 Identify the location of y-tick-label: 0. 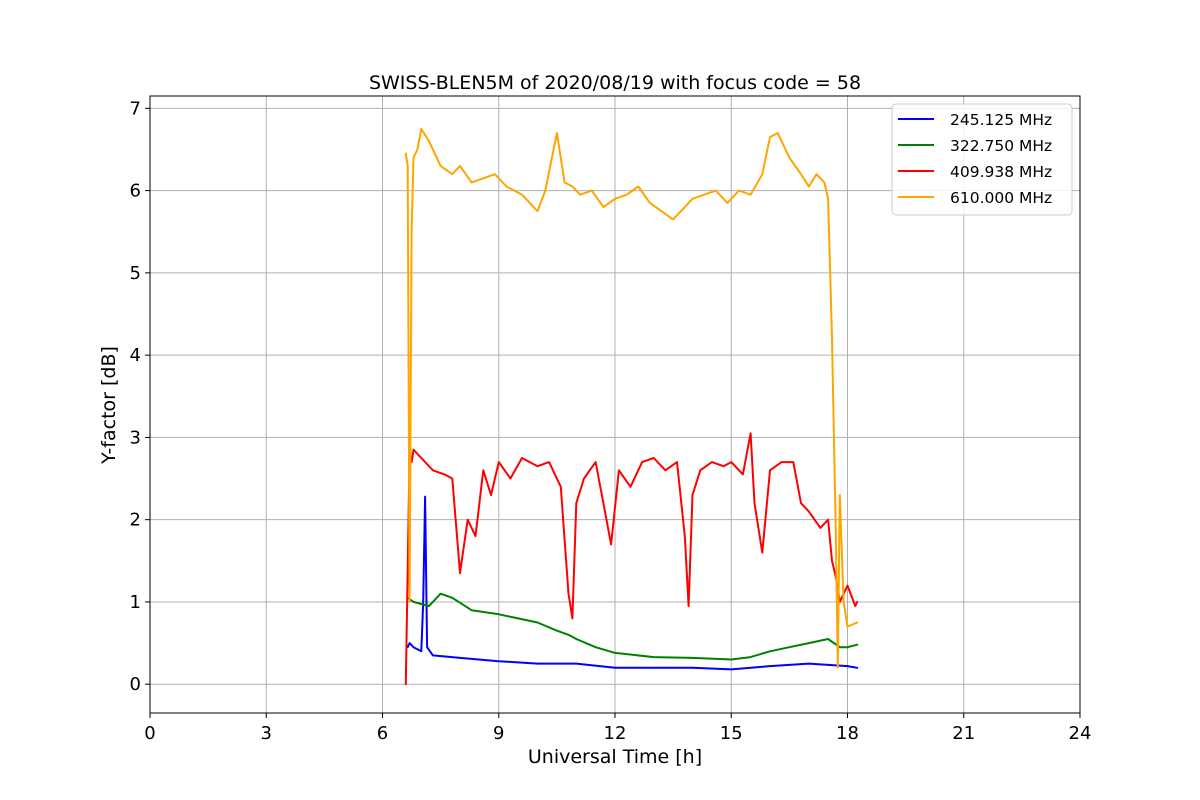
(135, 684).